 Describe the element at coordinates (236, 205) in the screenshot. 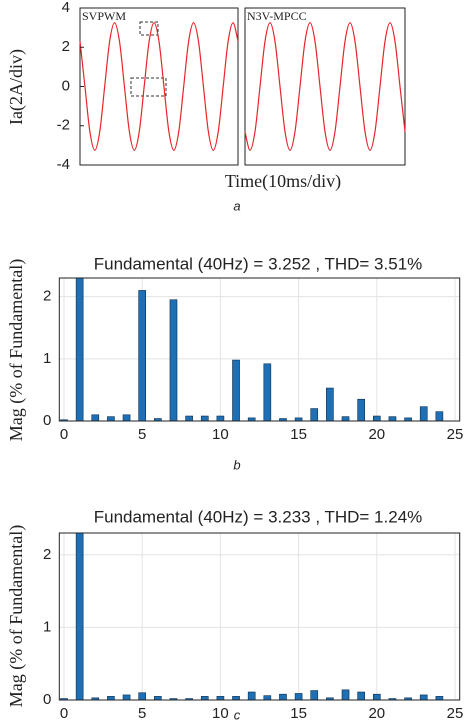

I see `caption: a` at that location.